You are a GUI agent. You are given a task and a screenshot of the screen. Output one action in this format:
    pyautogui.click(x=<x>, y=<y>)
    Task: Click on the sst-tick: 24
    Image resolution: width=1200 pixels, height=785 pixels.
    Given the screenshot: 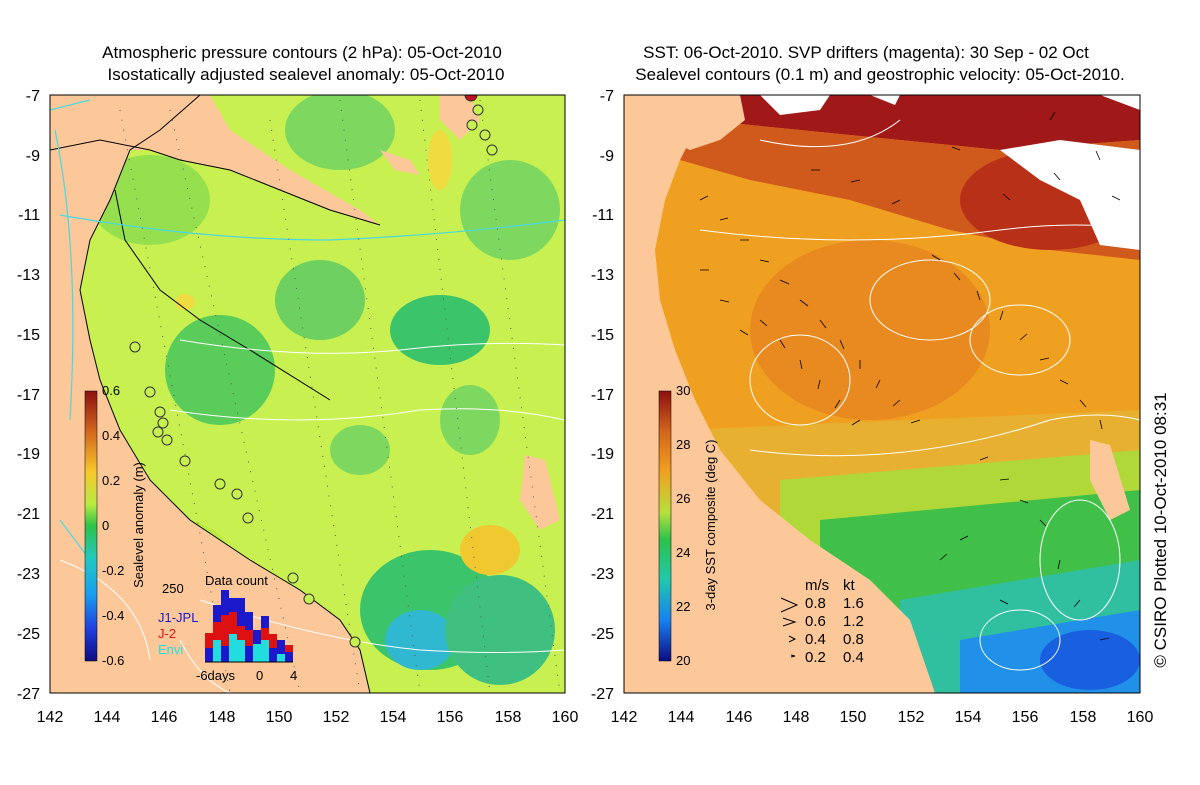 What is the action you would take?
    pyautogui.click(x=683, y=552)
    